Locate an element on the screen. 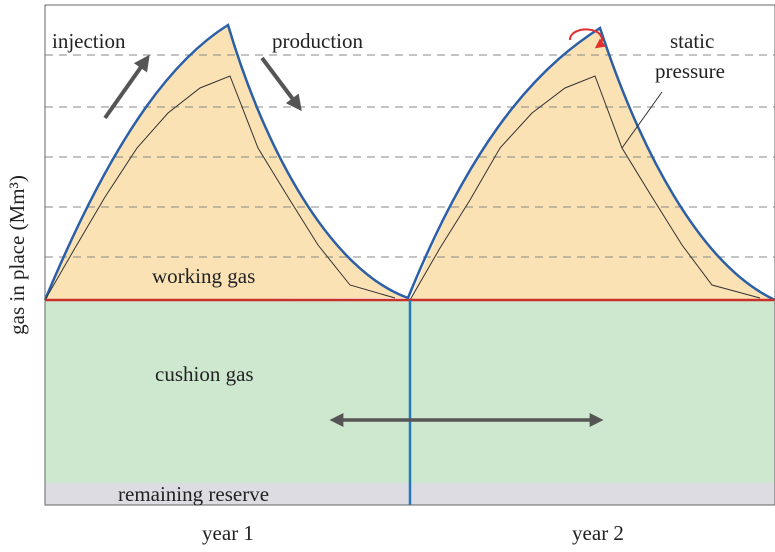 Image resolution: width=775 pixels, height=552 pixels. production-label: production is located at coordinates (317, 41).